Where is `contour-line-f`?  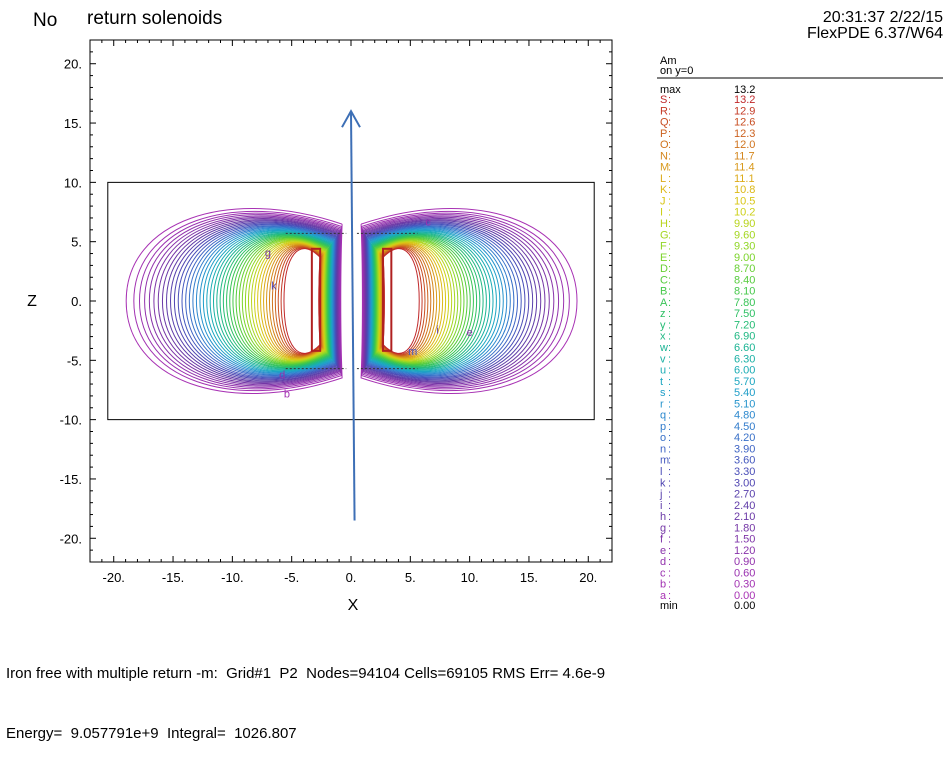 contour-line-f is located at coordinates (247, 301).